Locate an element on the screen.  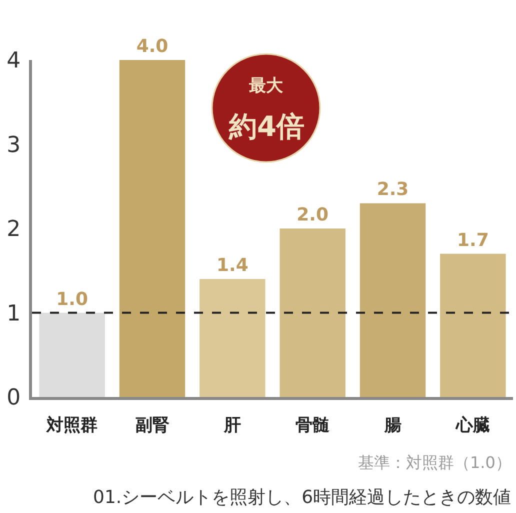
y-tick-label: 1 is located at coordinates (13, 313).